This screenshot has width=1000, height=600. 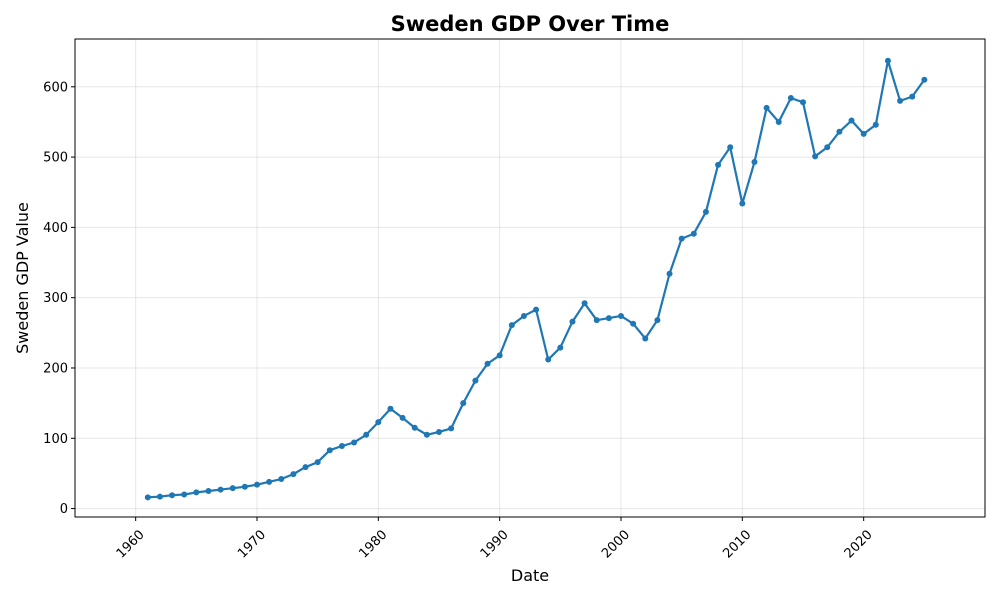 I want to click on y-tick-label: 500, so click(x=55, y=158).